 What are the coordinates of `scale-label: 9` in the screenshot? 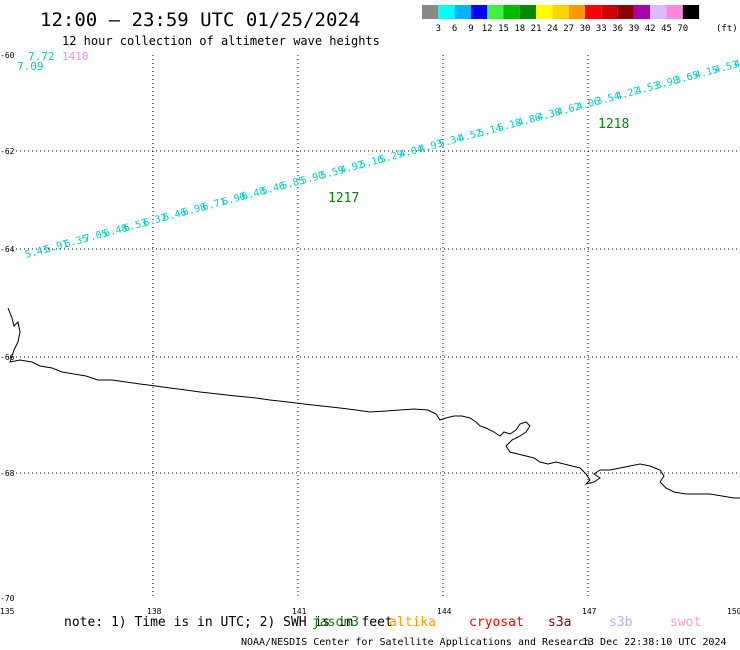 It's located at (470, 29).